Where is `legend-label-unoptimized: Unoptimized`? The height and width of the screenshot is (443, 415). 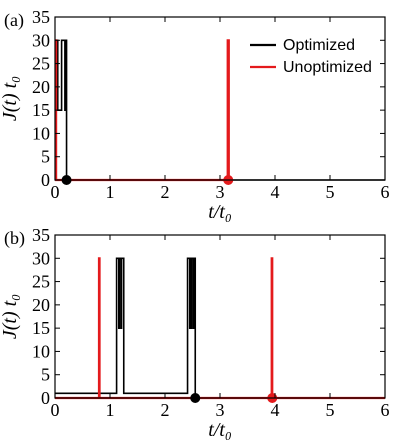
legend-label-unoptimized: Unoptimized is located at coordinates (327, 67).